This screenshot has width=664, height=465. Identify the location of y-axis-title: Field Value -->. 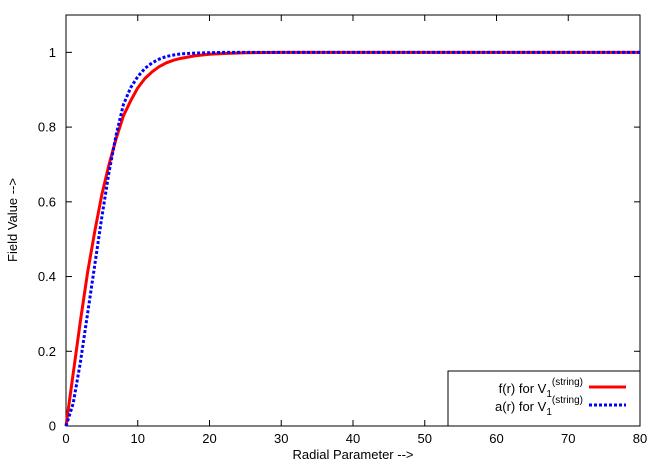
(12, 220).